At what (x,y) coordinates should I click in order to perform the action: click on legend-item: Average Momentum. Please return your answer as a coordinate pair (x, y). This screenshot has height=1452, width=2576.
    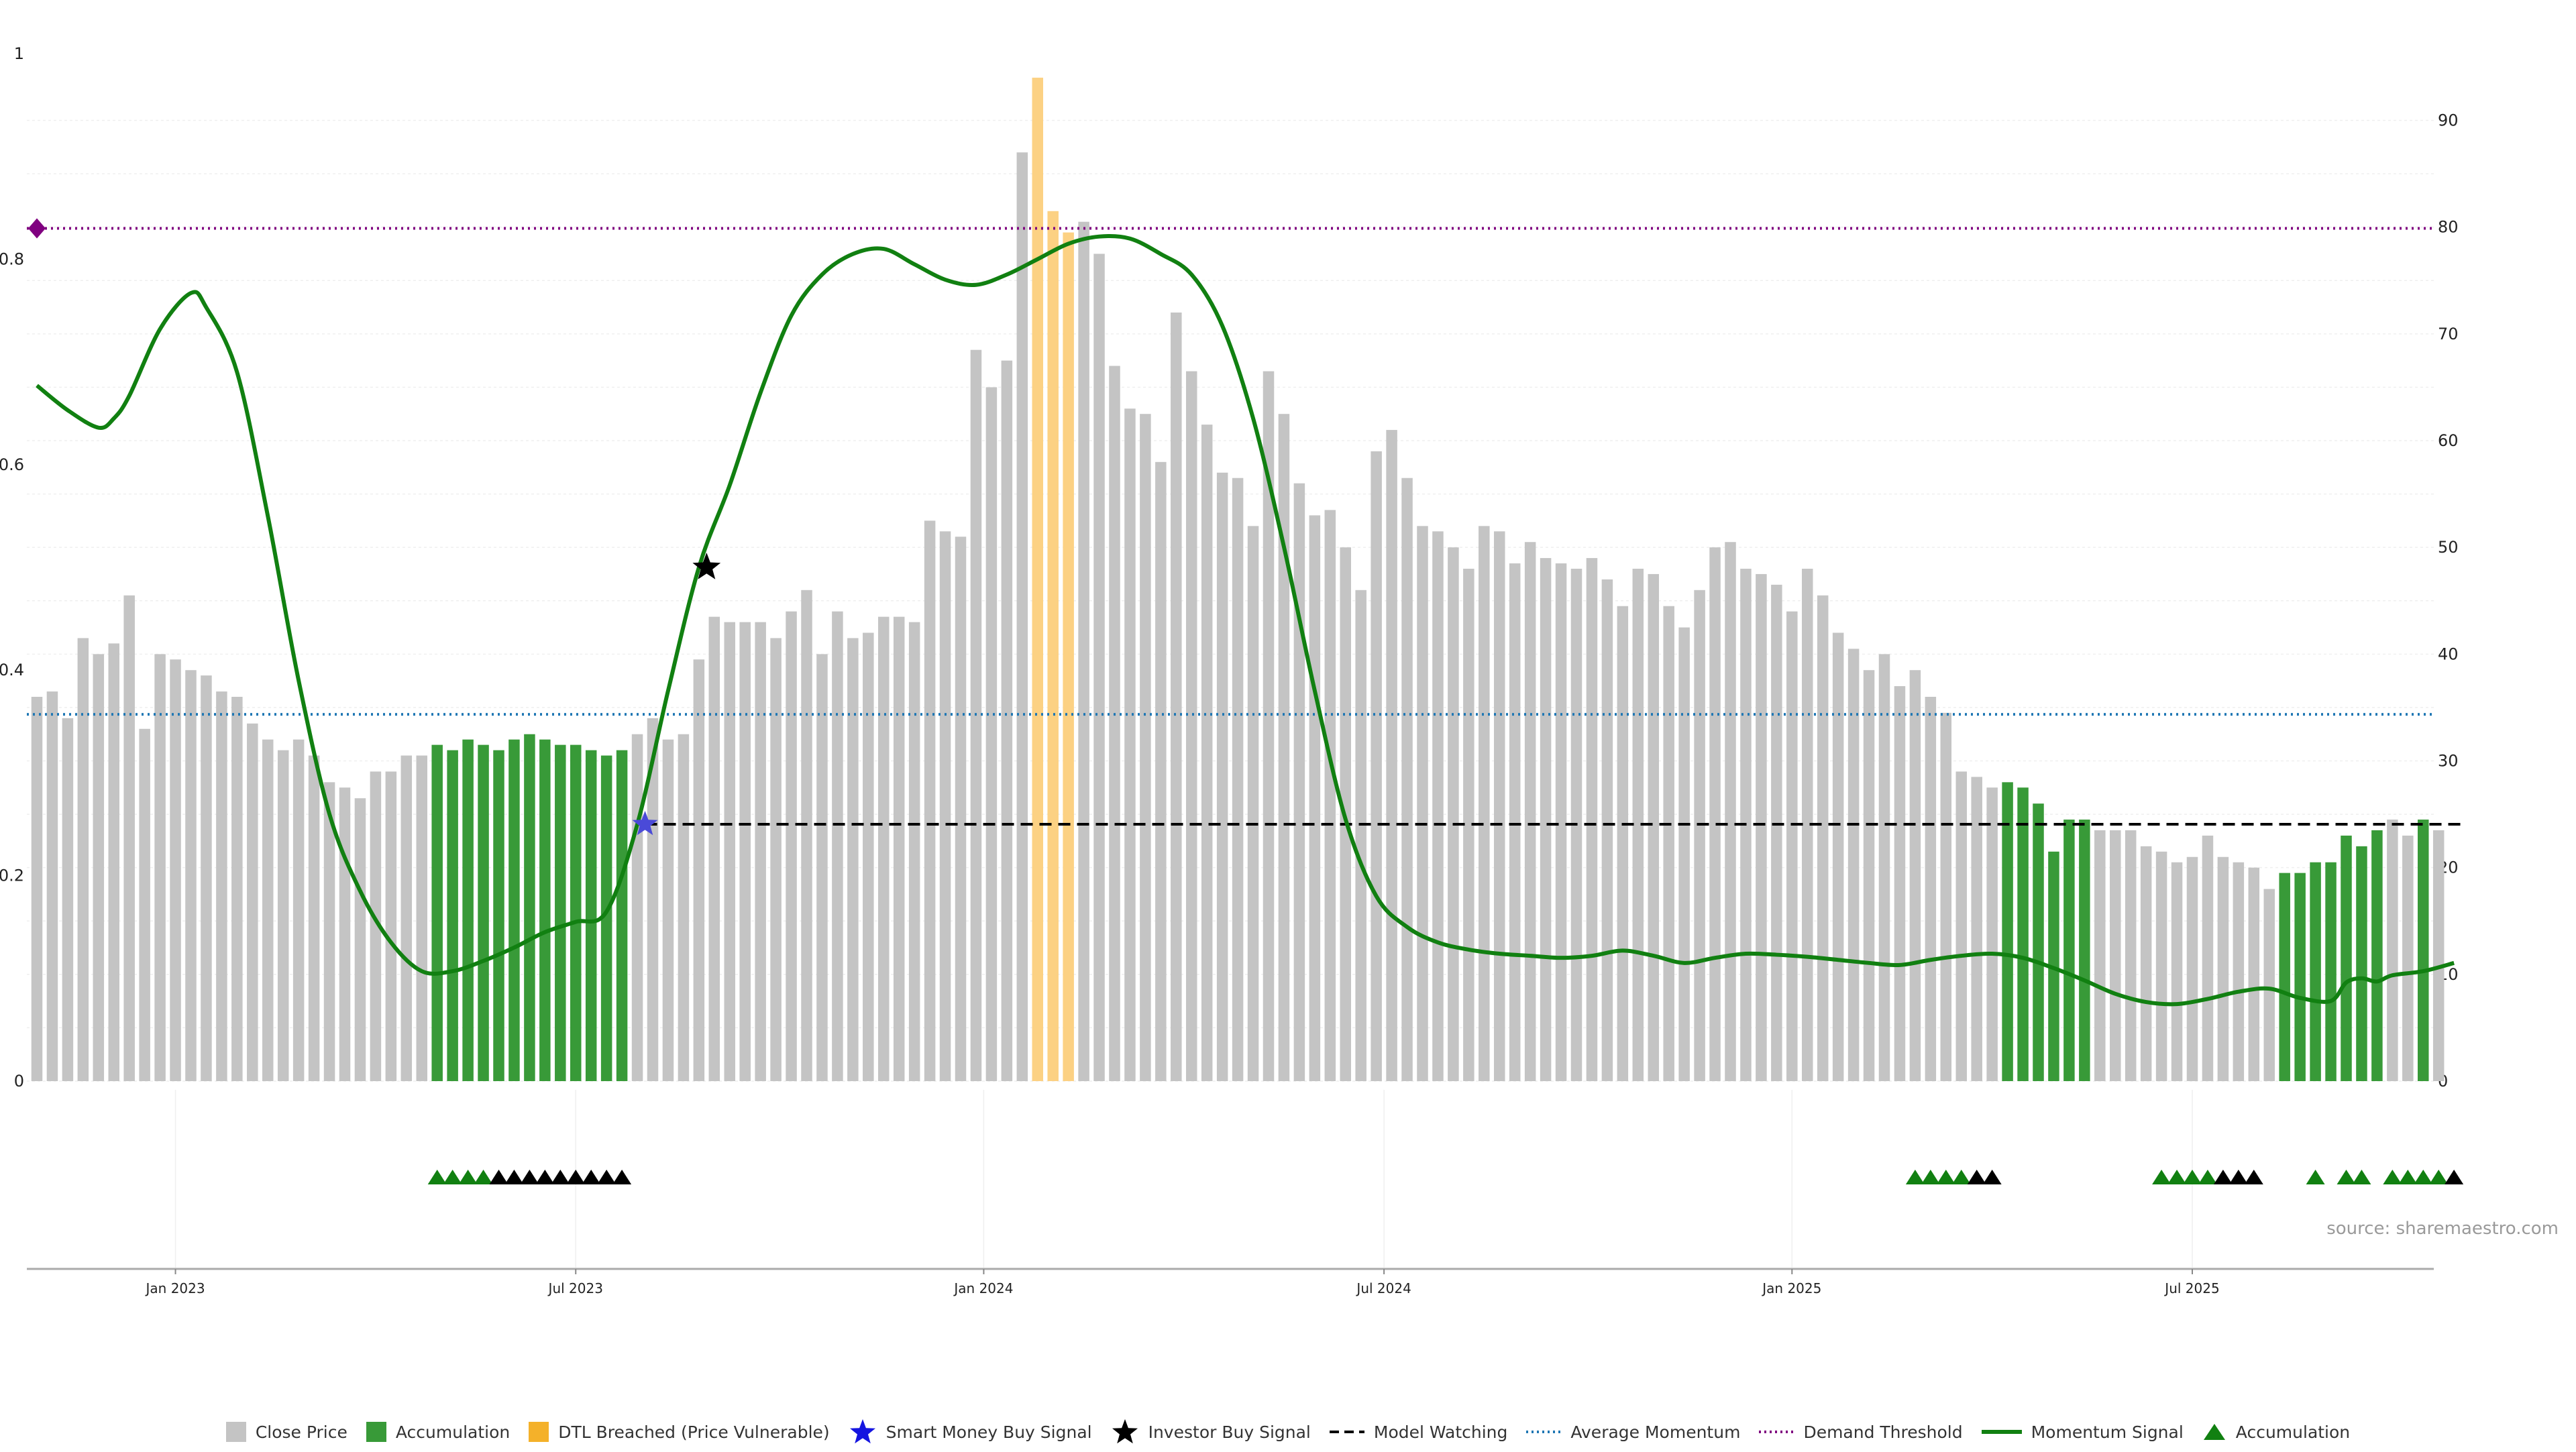
    Looking at the image, I should click on (1633, 1432).